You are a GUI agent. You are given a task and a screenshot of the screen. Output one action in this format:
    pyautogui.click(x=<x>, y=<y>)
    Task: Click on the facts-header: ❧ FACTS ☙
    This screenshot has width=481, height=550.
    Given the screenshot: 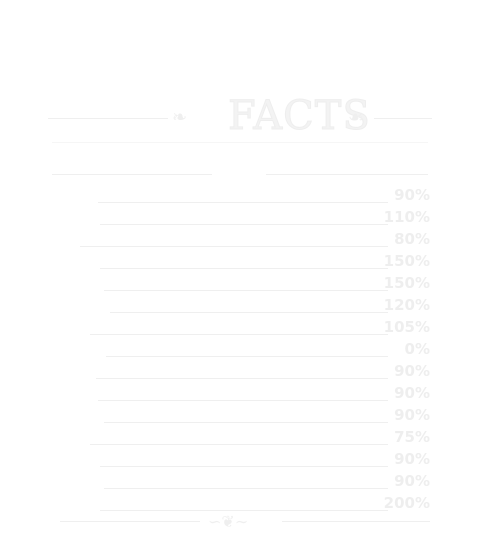 What is the action you would take?
    pyautogui.click(x=240, y=117)
    